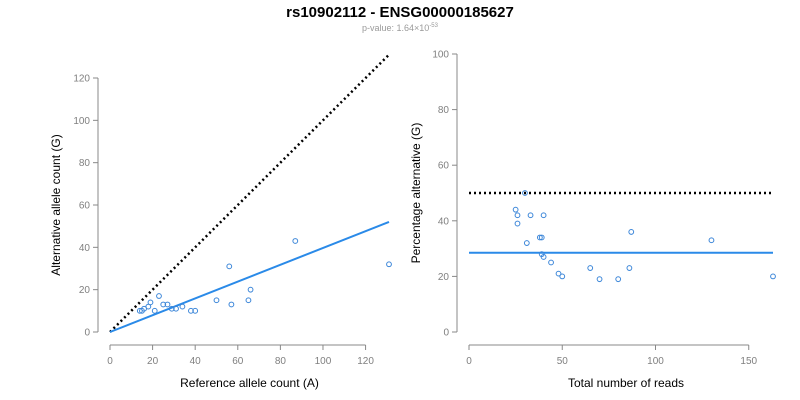  I want to click on right-y-tick-label: 60, so click(444, 166).